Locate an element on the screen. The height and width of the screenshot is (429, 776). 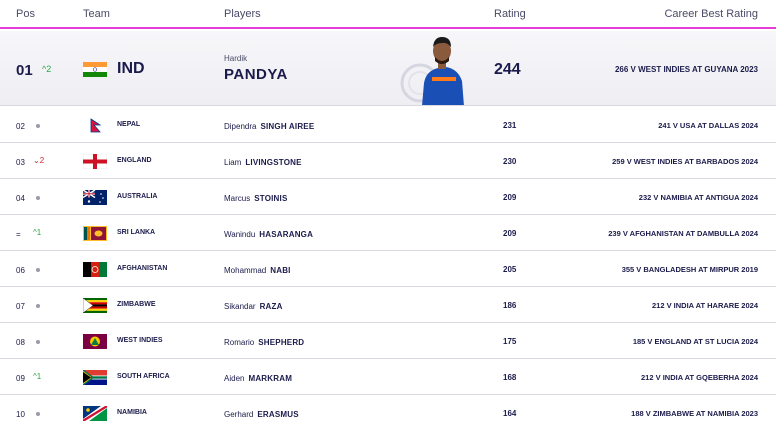
namibia-flag-icon is located at coordinates (95, 413).